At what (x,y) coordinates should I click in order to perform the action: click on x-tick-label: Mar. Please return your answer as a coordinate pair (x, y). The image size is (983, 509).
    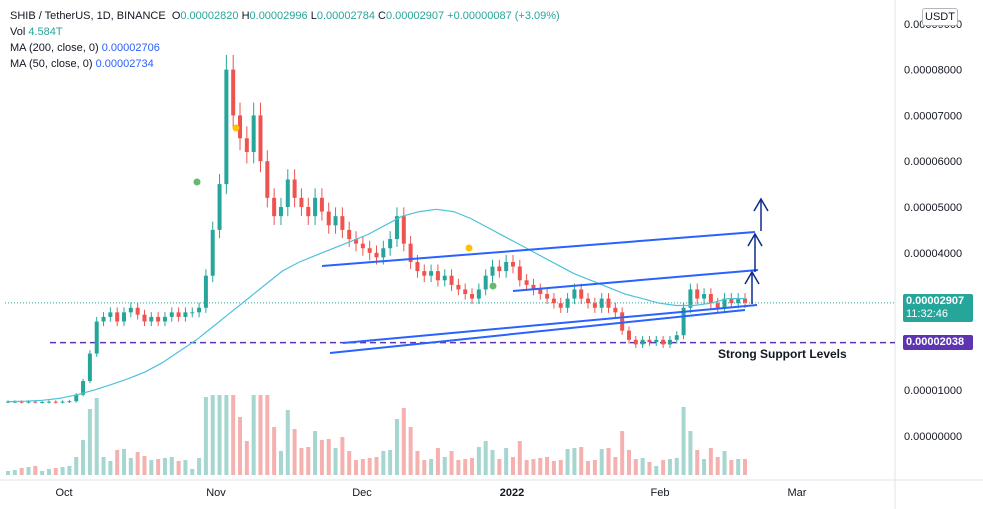
    Looking at the image, I should click on (797, 493).